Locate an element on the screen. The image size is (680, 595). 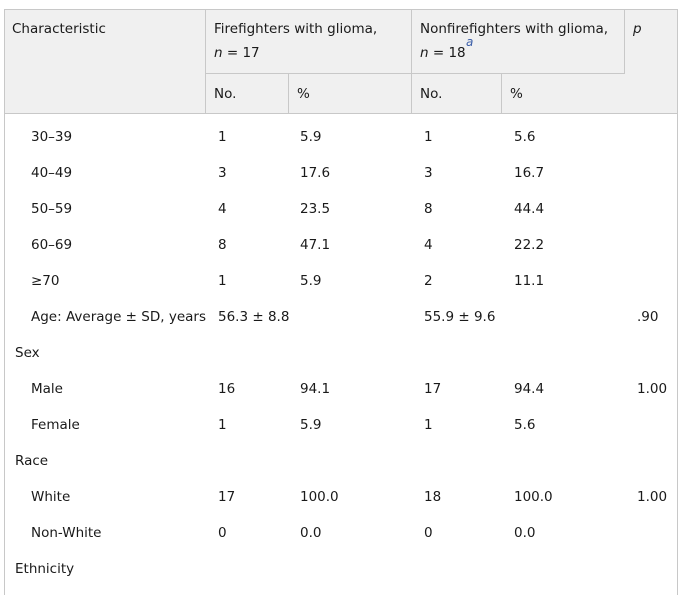
nff-no: 8 is located at coordinates (428, 209).